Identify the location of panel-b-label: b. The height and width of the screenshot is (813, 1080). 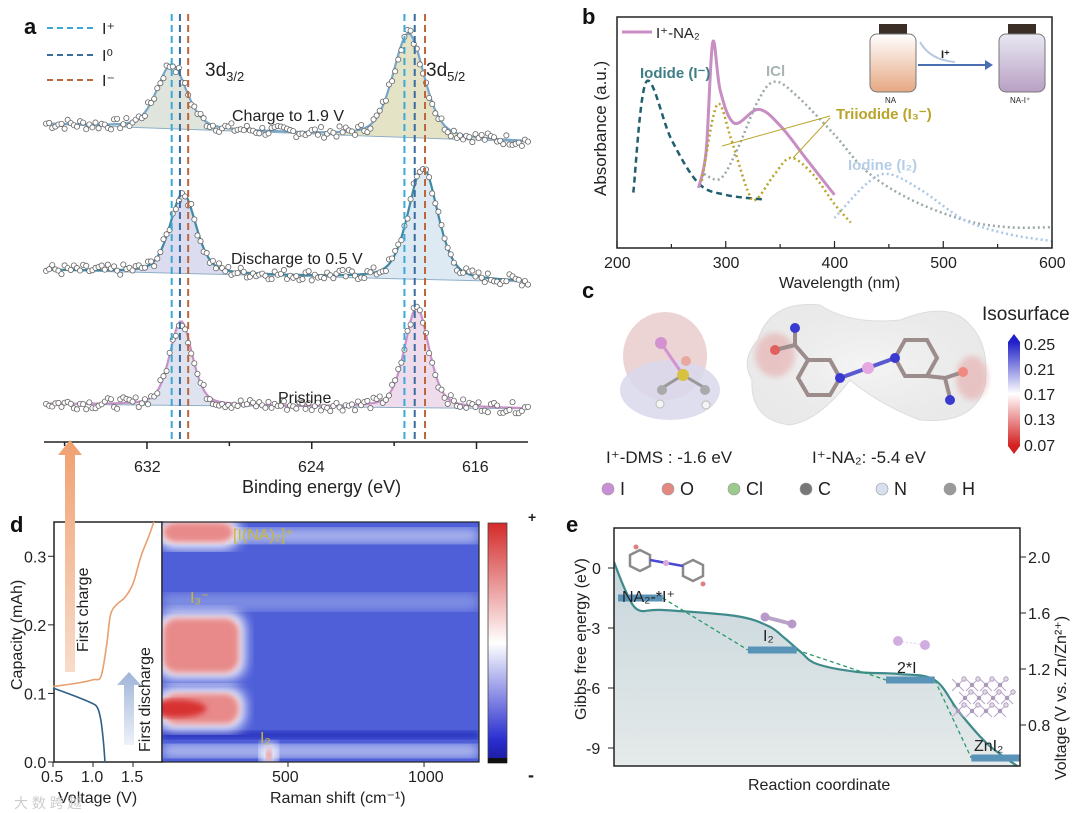
(588, 16).